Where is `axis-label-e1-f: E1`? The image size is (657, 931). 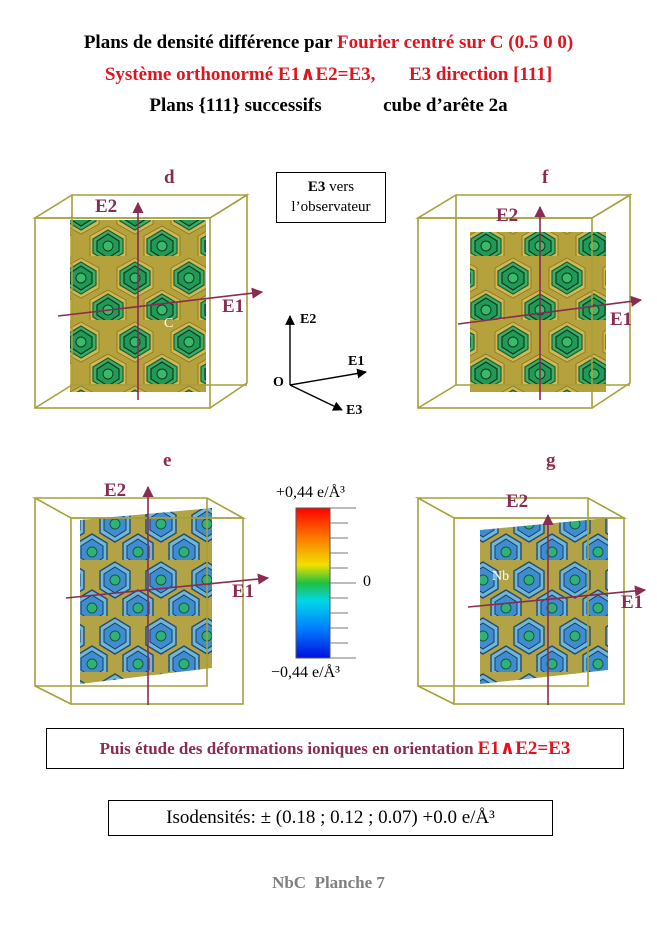 axis-label-e1-f: E1 is located at coordinates (621, 319).